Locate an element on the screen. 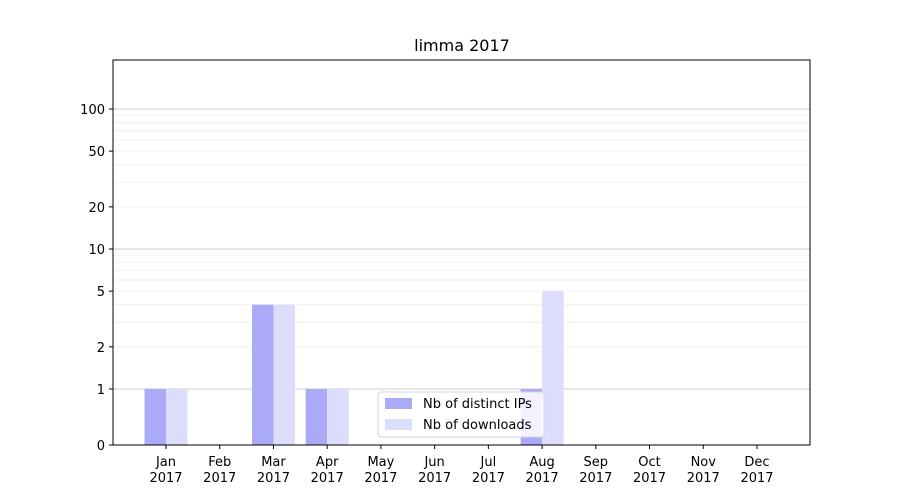 The image size is (900, 504). chart-title: limma 2017 is located at coordinates (462, 45).